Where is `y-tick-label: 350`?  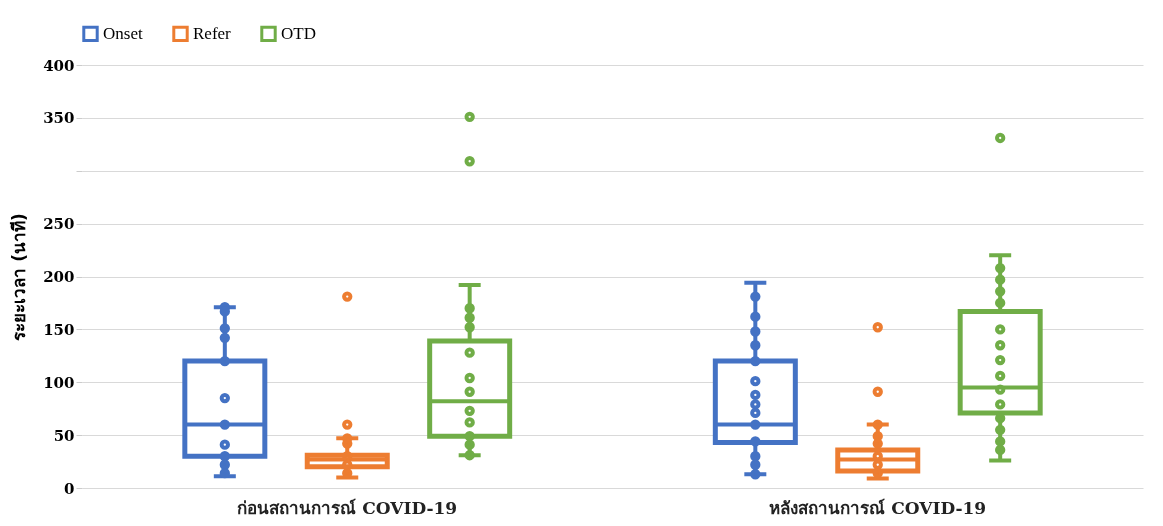
y-tick-label: 350 is located at coordinates (59, 118).